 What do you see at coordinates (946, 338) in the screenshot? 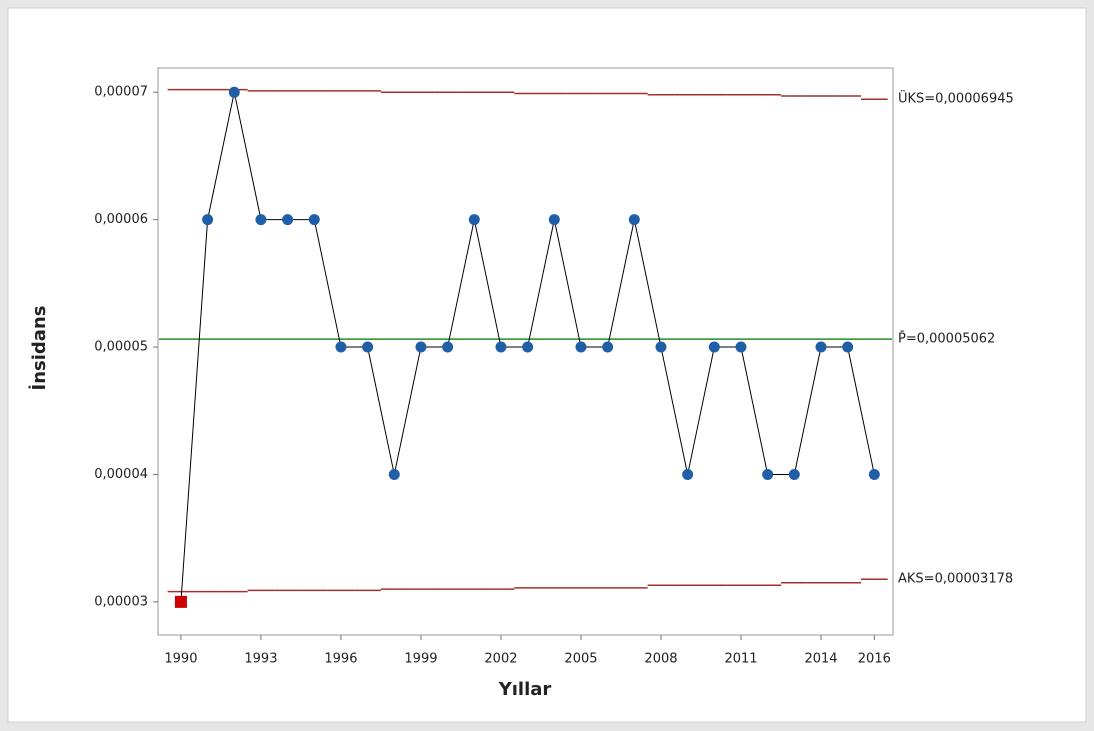
I see `center-label: P̄=0,00005062` at bounding box center [946, 338].